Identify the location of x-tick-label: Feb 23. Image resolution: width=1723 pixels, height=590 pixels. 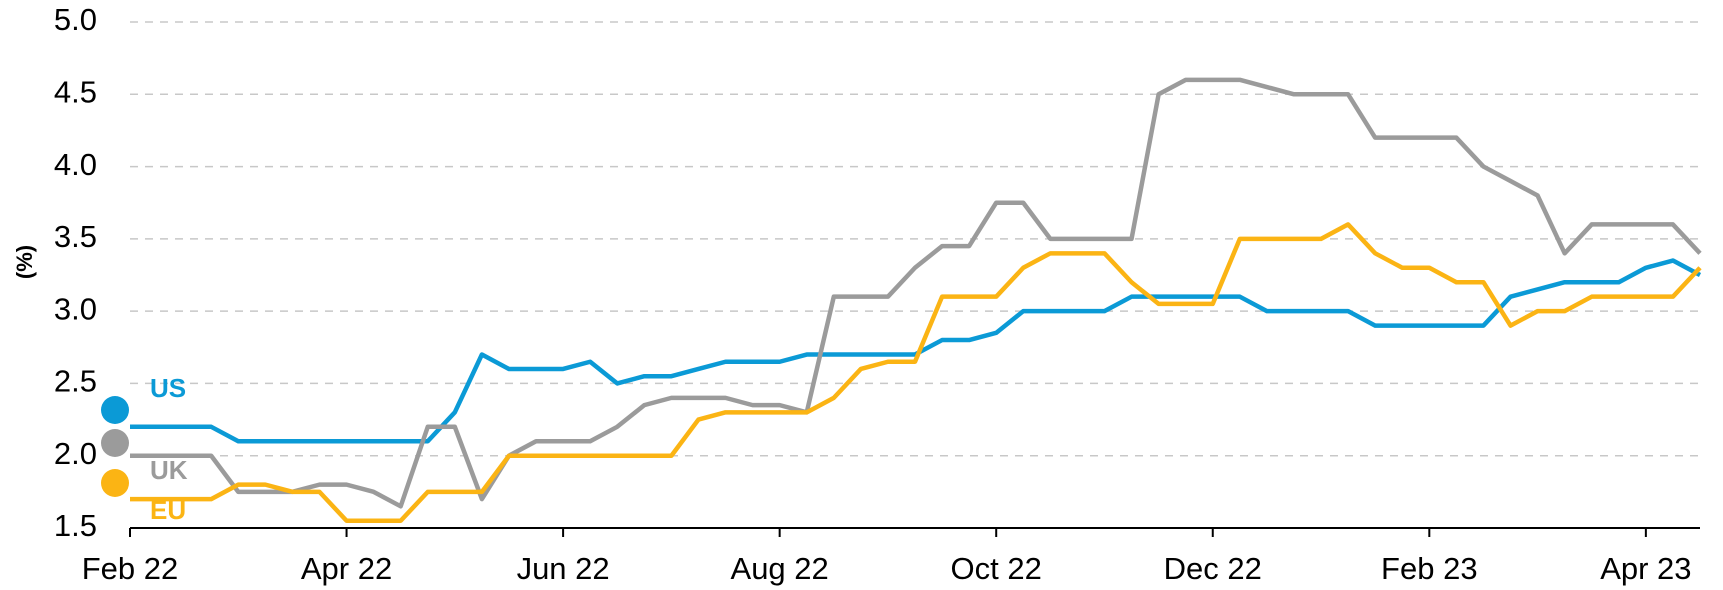
(1429, 568).